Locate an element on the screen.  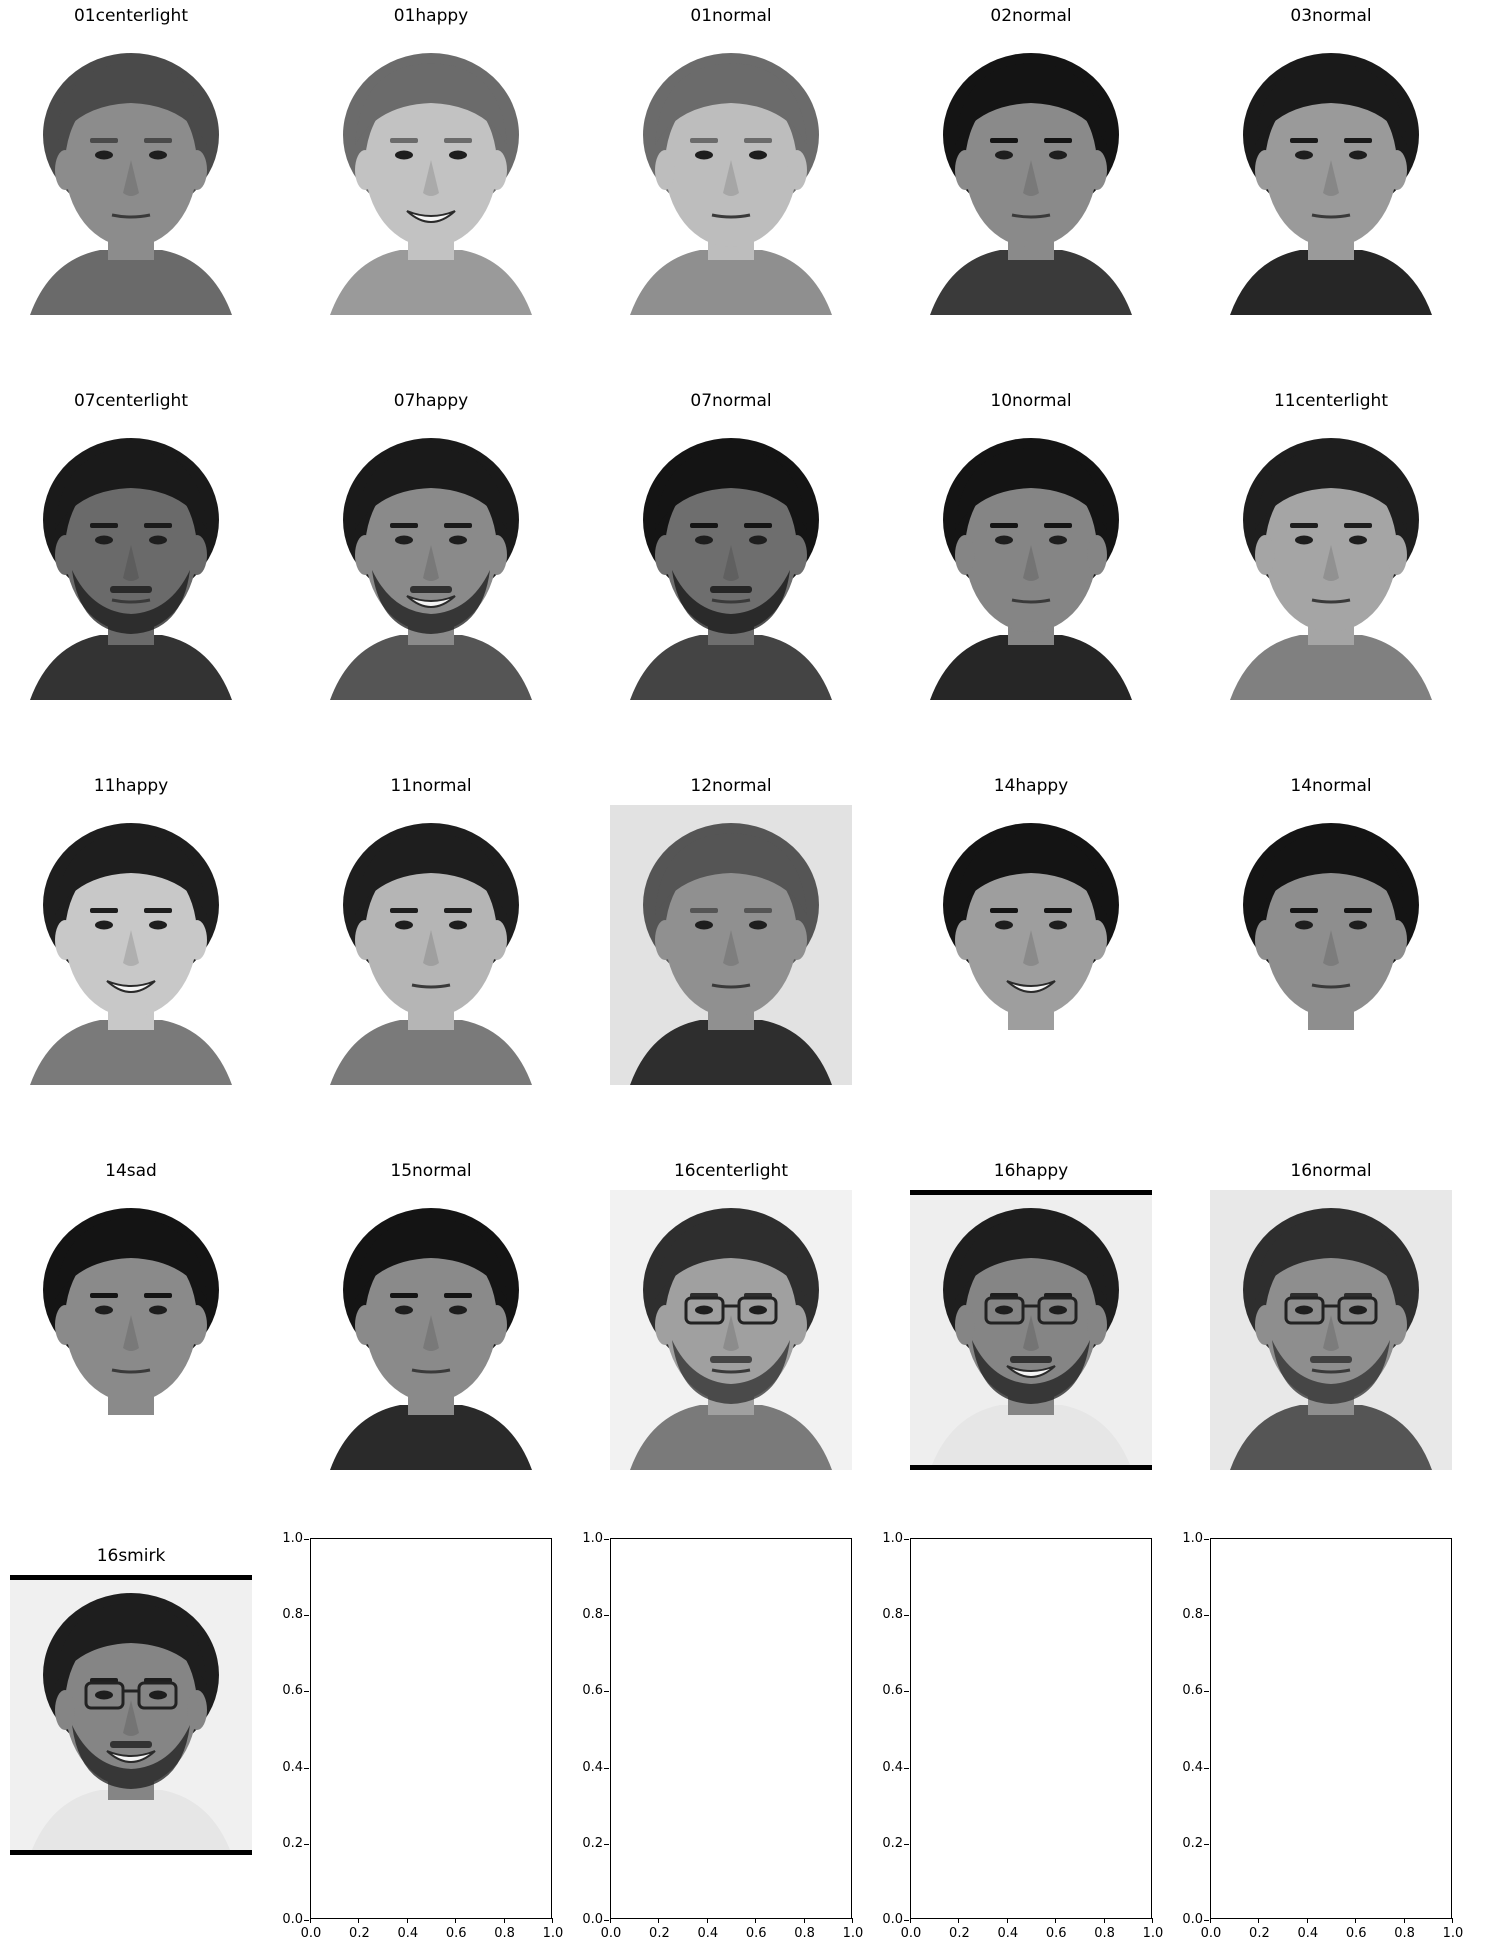
face-panel: 07centerlight is located at coordinates (131, 545).